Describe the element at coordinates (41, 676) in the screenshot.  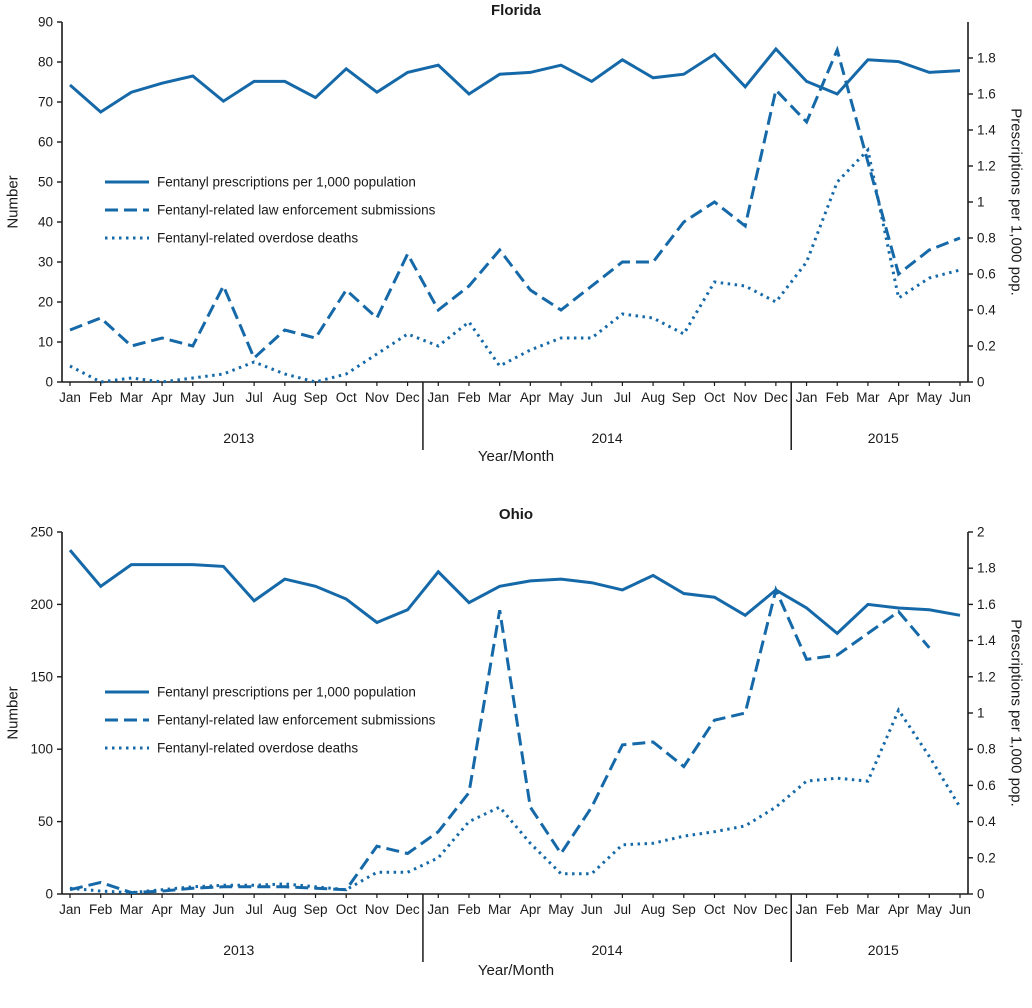
I see `left-tick-label: 150` at that location.